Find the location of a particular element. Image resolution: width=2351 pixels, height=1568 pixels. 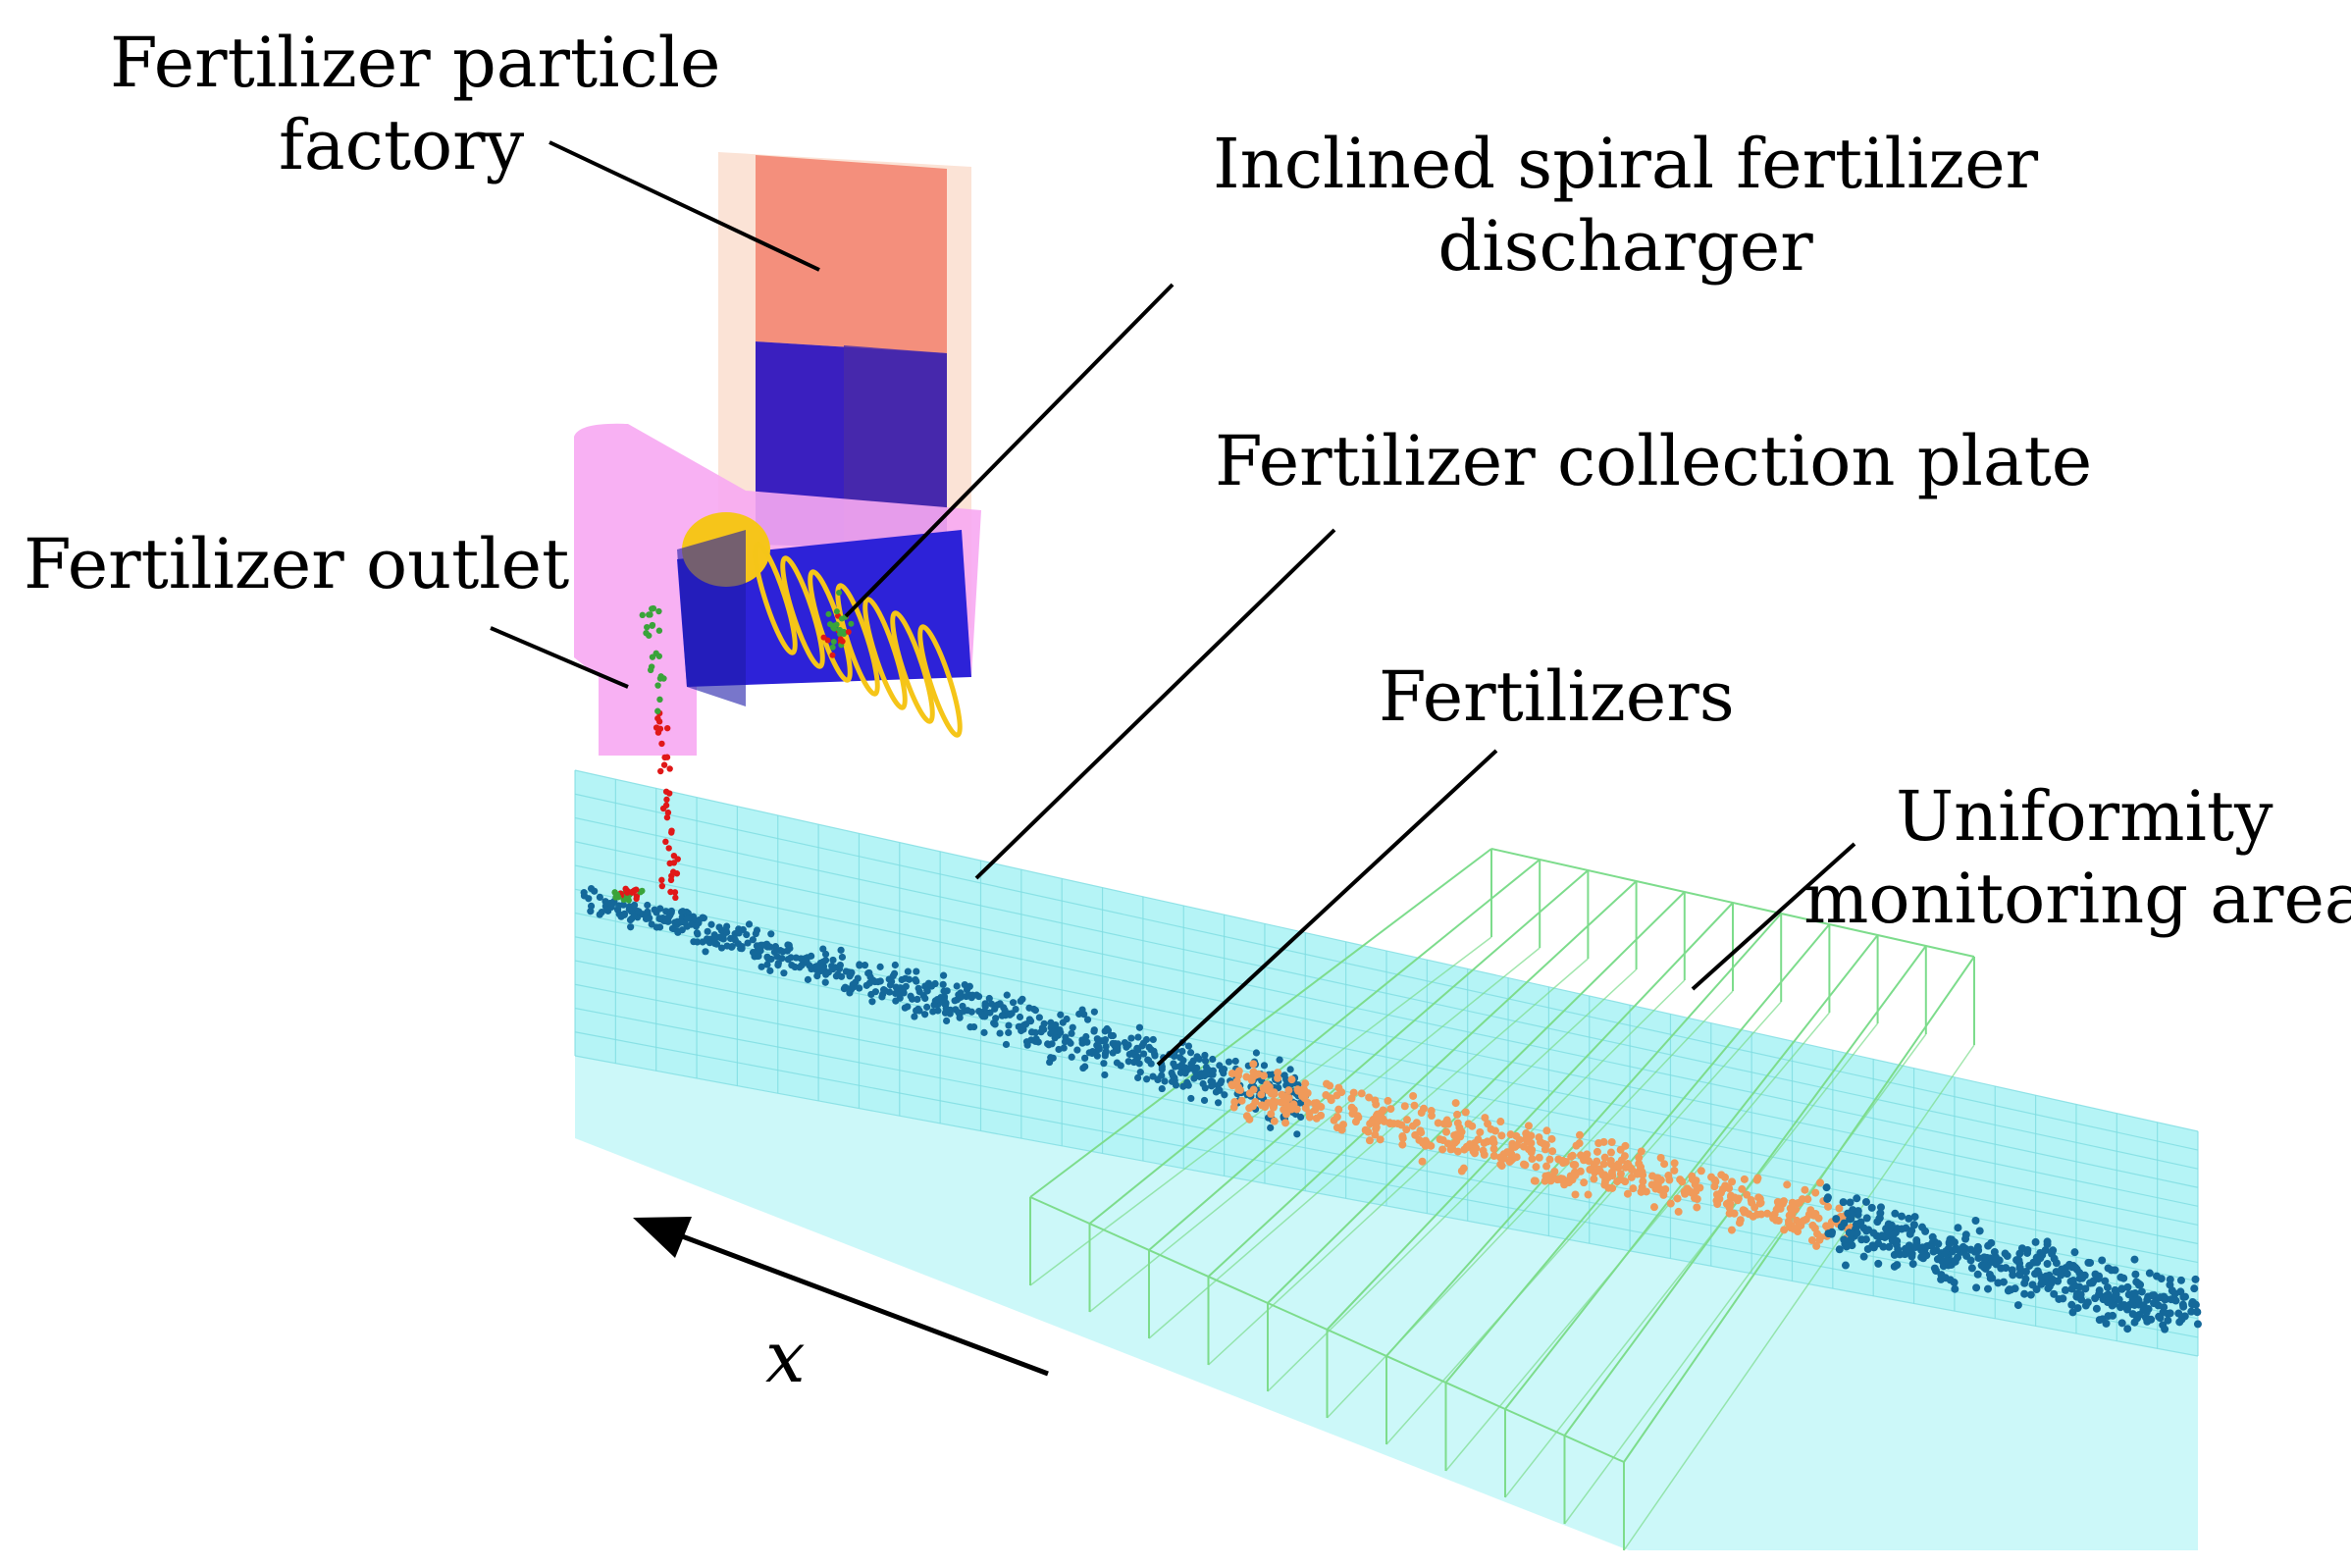

leader-monitoring-area is located at coordinates (1773, 916).